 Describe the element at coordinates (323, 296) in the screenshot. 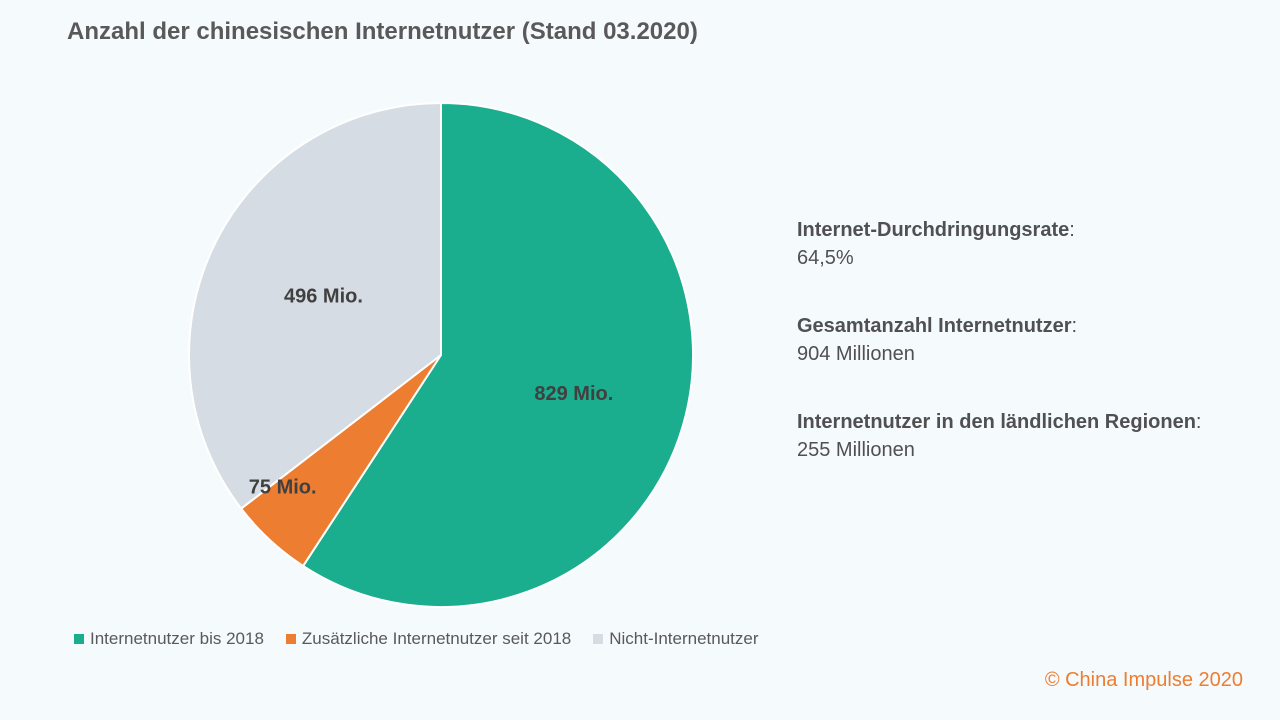

I see `slice-data-label: 496 Mio.` at that location.